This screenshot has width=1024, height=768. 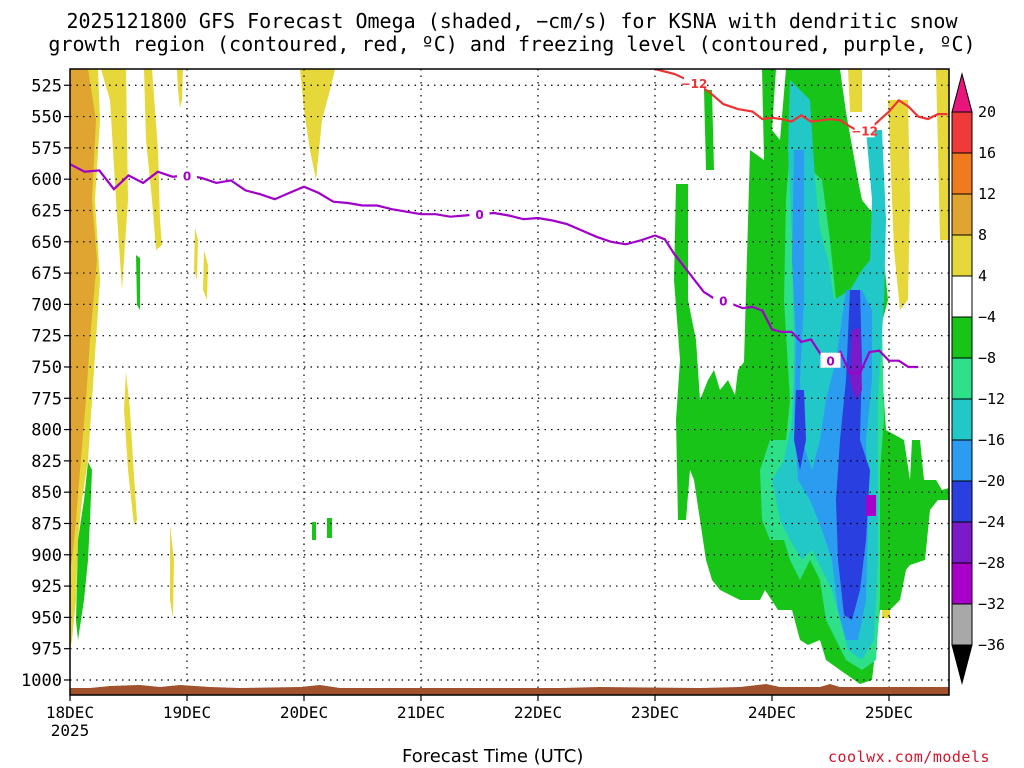 I want to click on y-tick-label: 775, so click(x=46, y=399).